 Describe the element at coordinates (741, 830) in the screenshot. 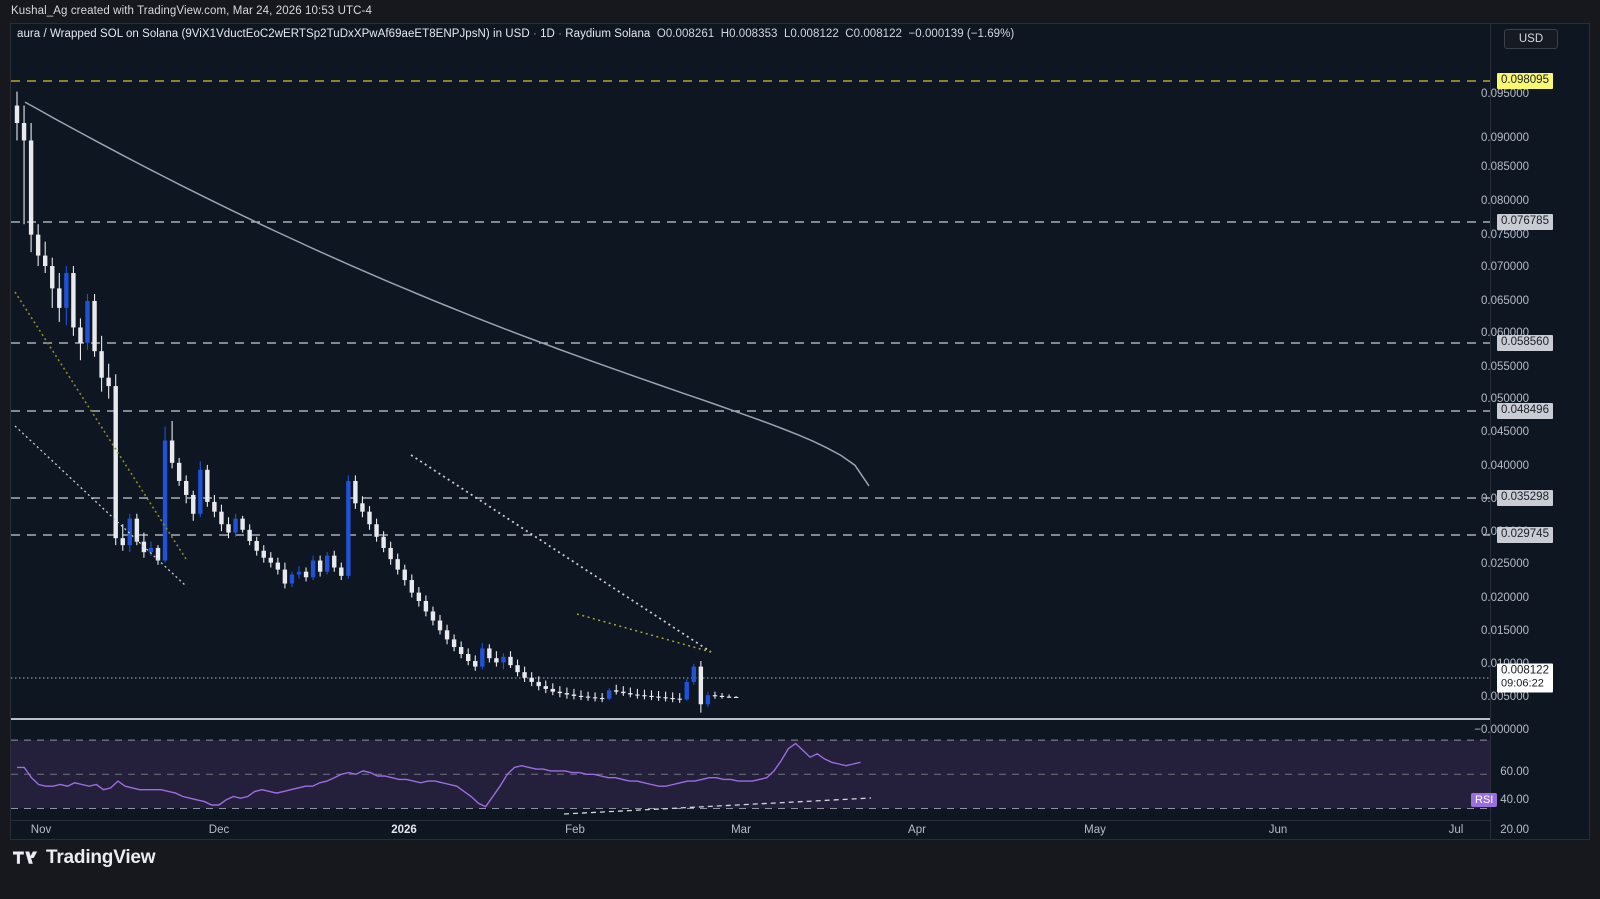

I see `date-tick-label: Mar` at that location.